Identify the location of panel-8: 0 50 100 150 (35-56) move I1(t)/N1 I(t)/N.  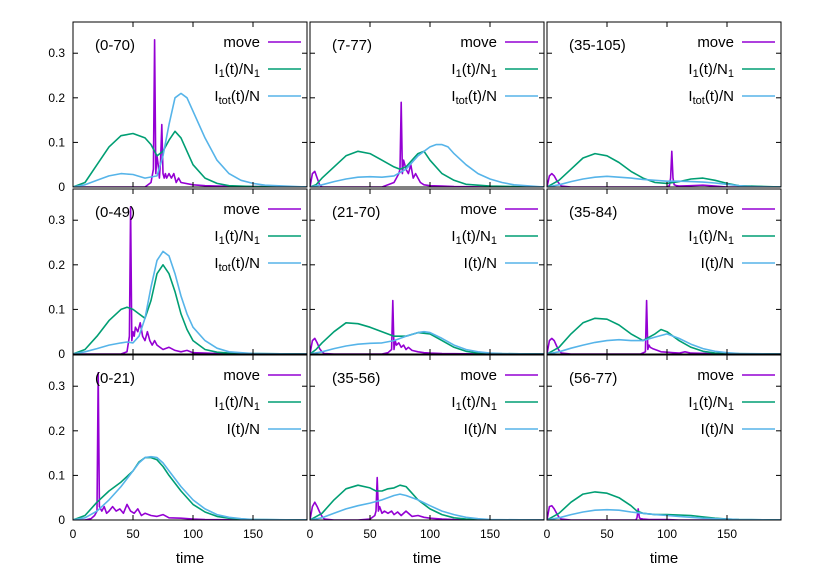
(426, 447).